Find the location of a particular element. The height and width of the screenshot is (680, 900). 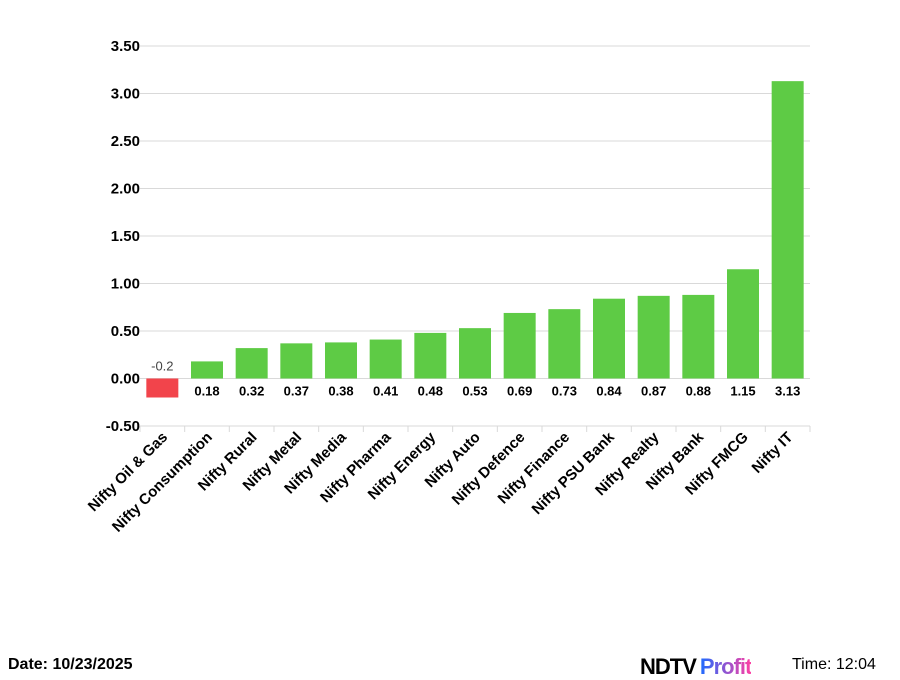

data-label: 0.69 is located at coordinates (519, 391).